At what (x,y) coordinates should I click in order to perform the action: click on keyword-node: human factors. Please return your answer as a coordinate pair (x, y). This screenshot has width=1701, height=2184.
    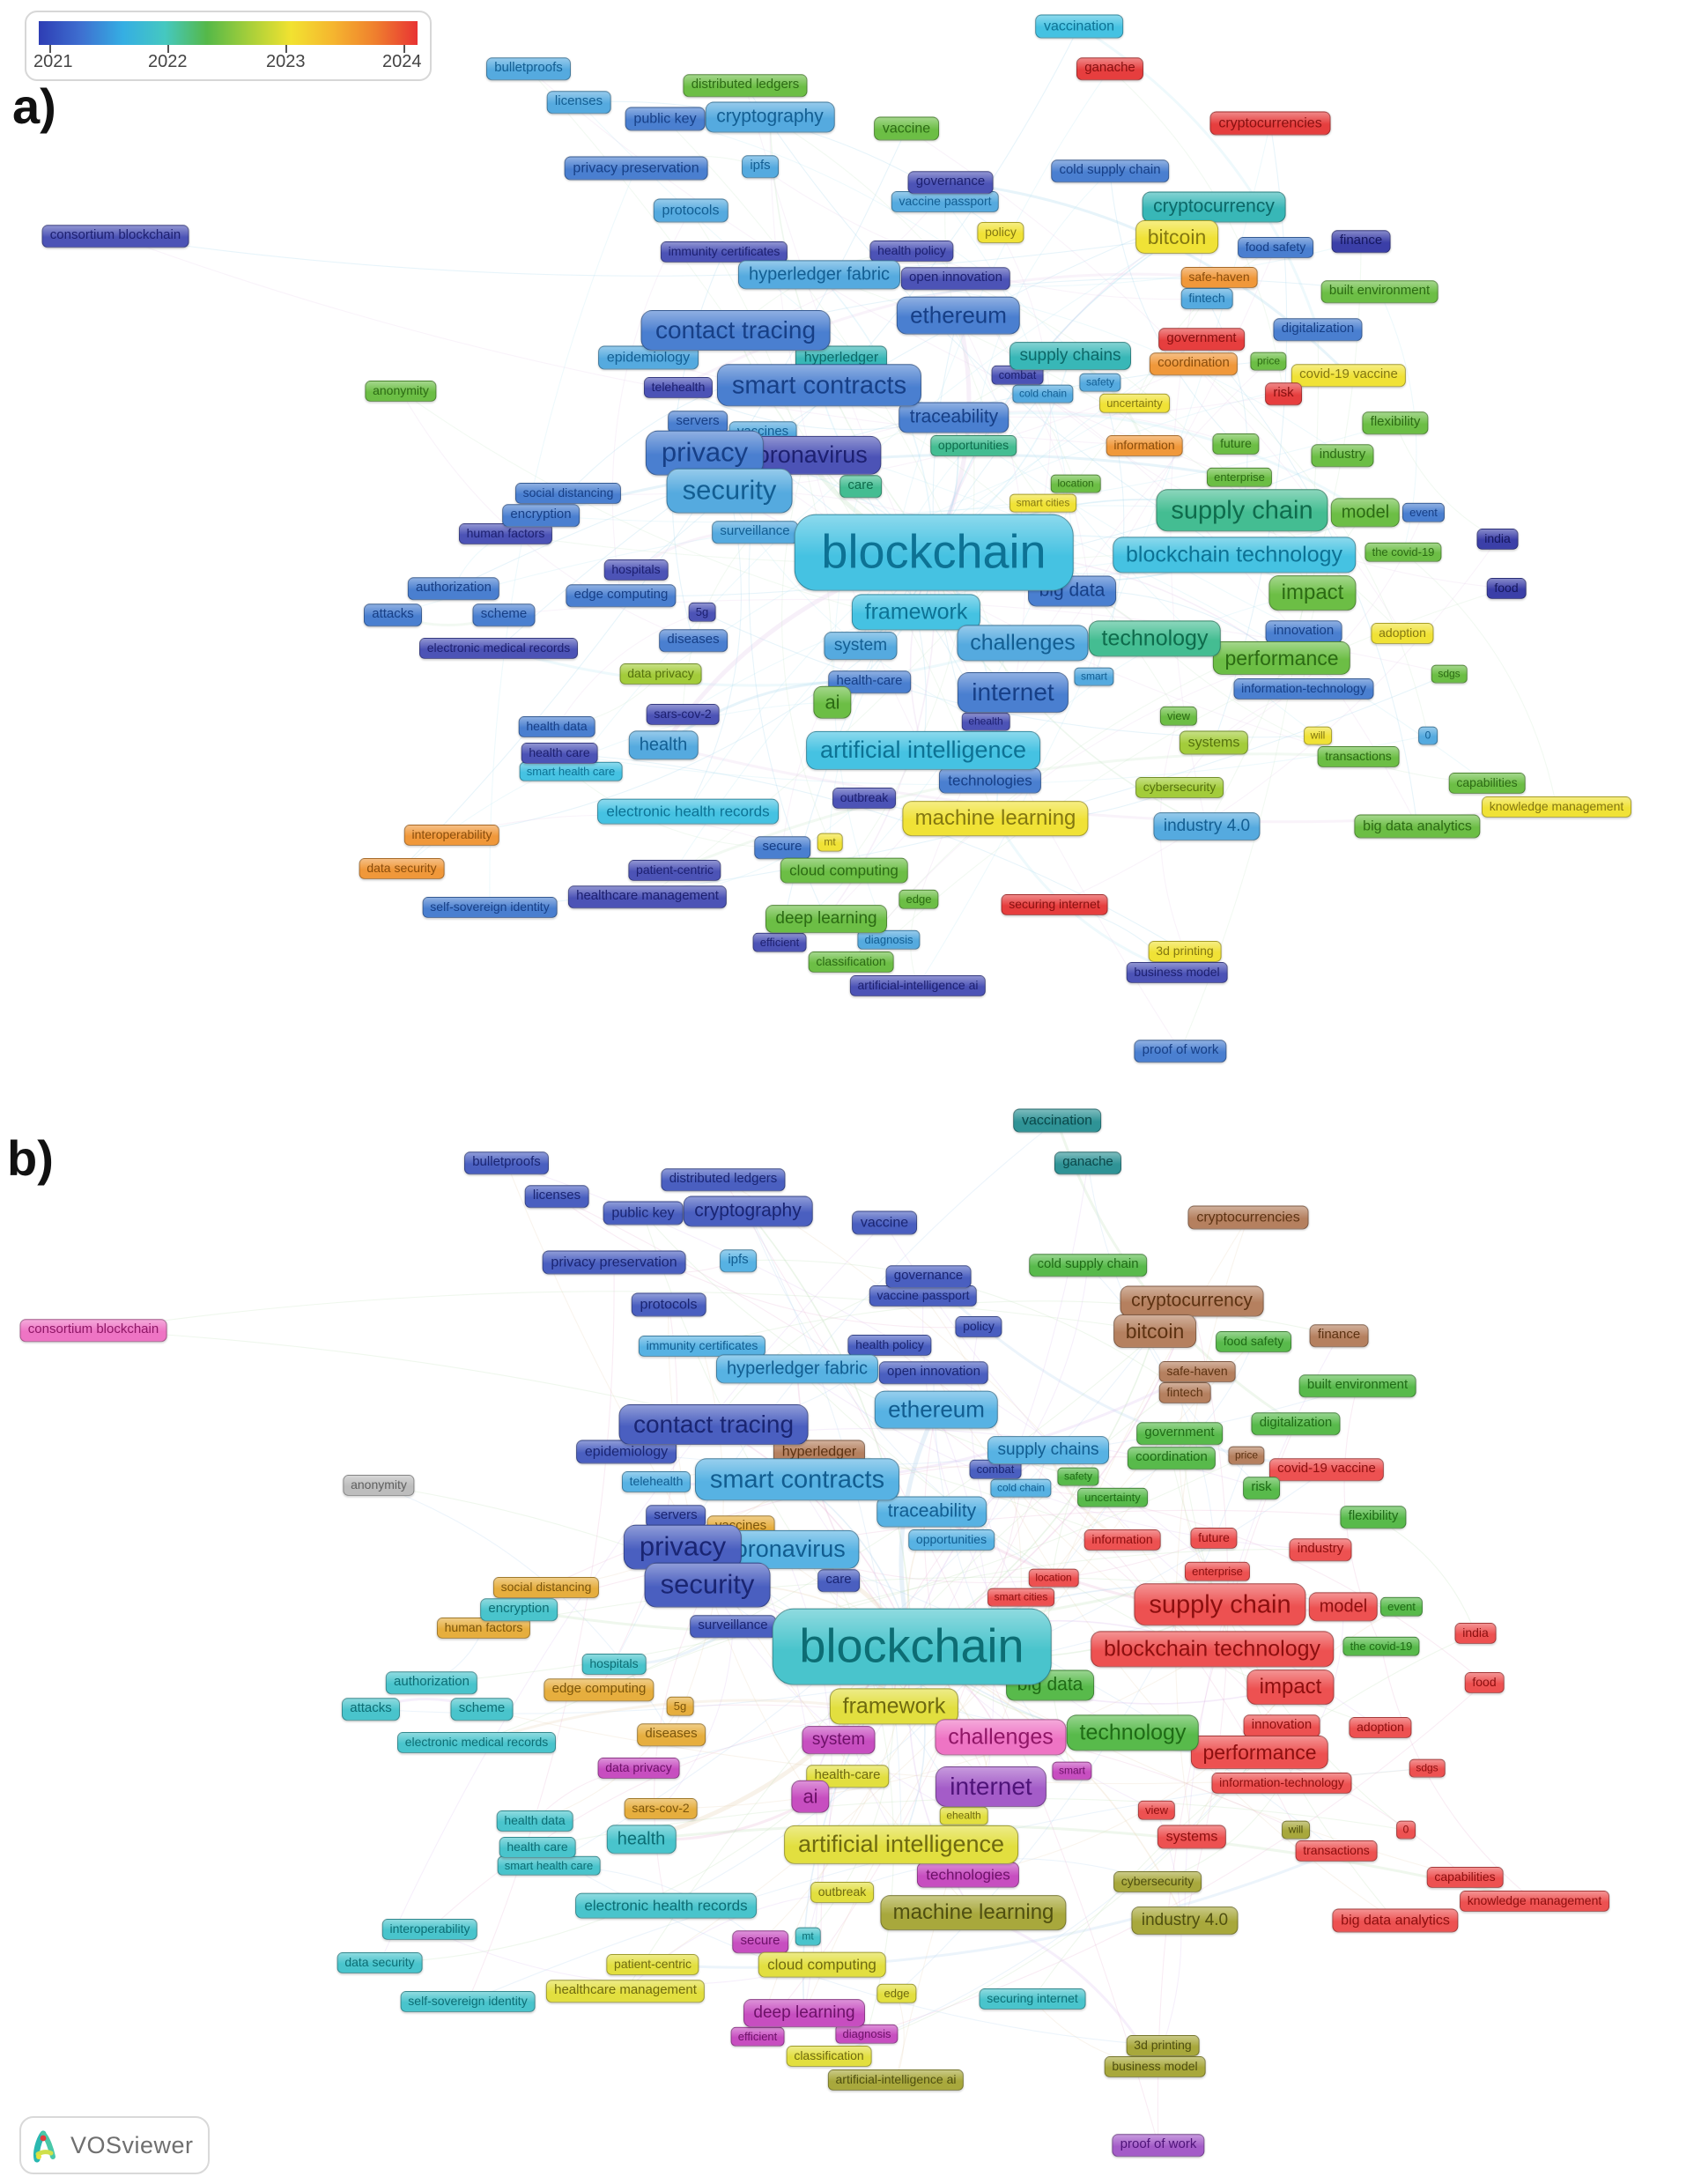
    Looking at the image, I should click on (483, 1628).